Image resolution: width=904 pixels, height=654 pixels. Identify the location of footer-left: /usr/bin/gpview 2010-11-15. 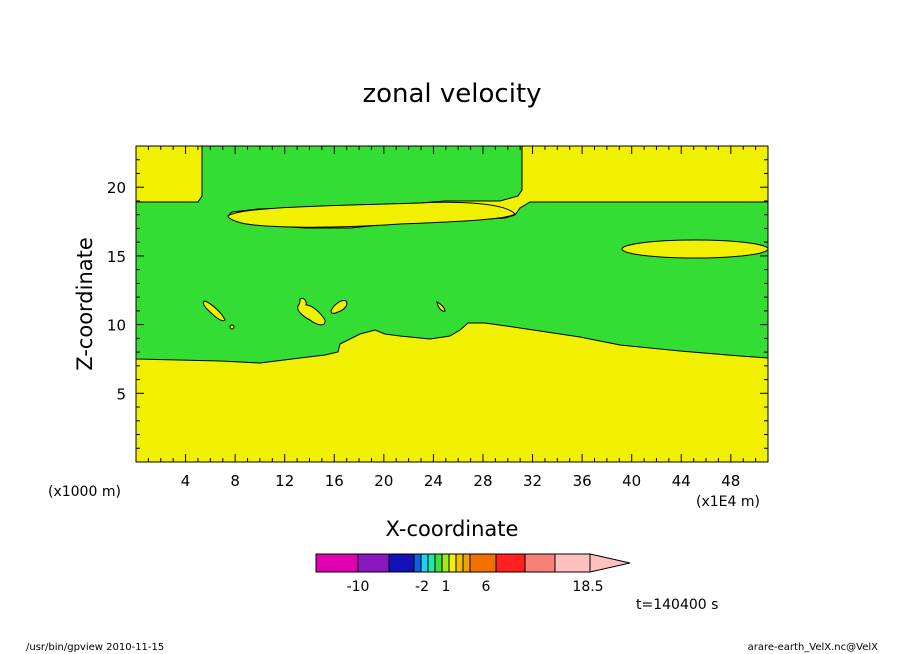
(95, 647).